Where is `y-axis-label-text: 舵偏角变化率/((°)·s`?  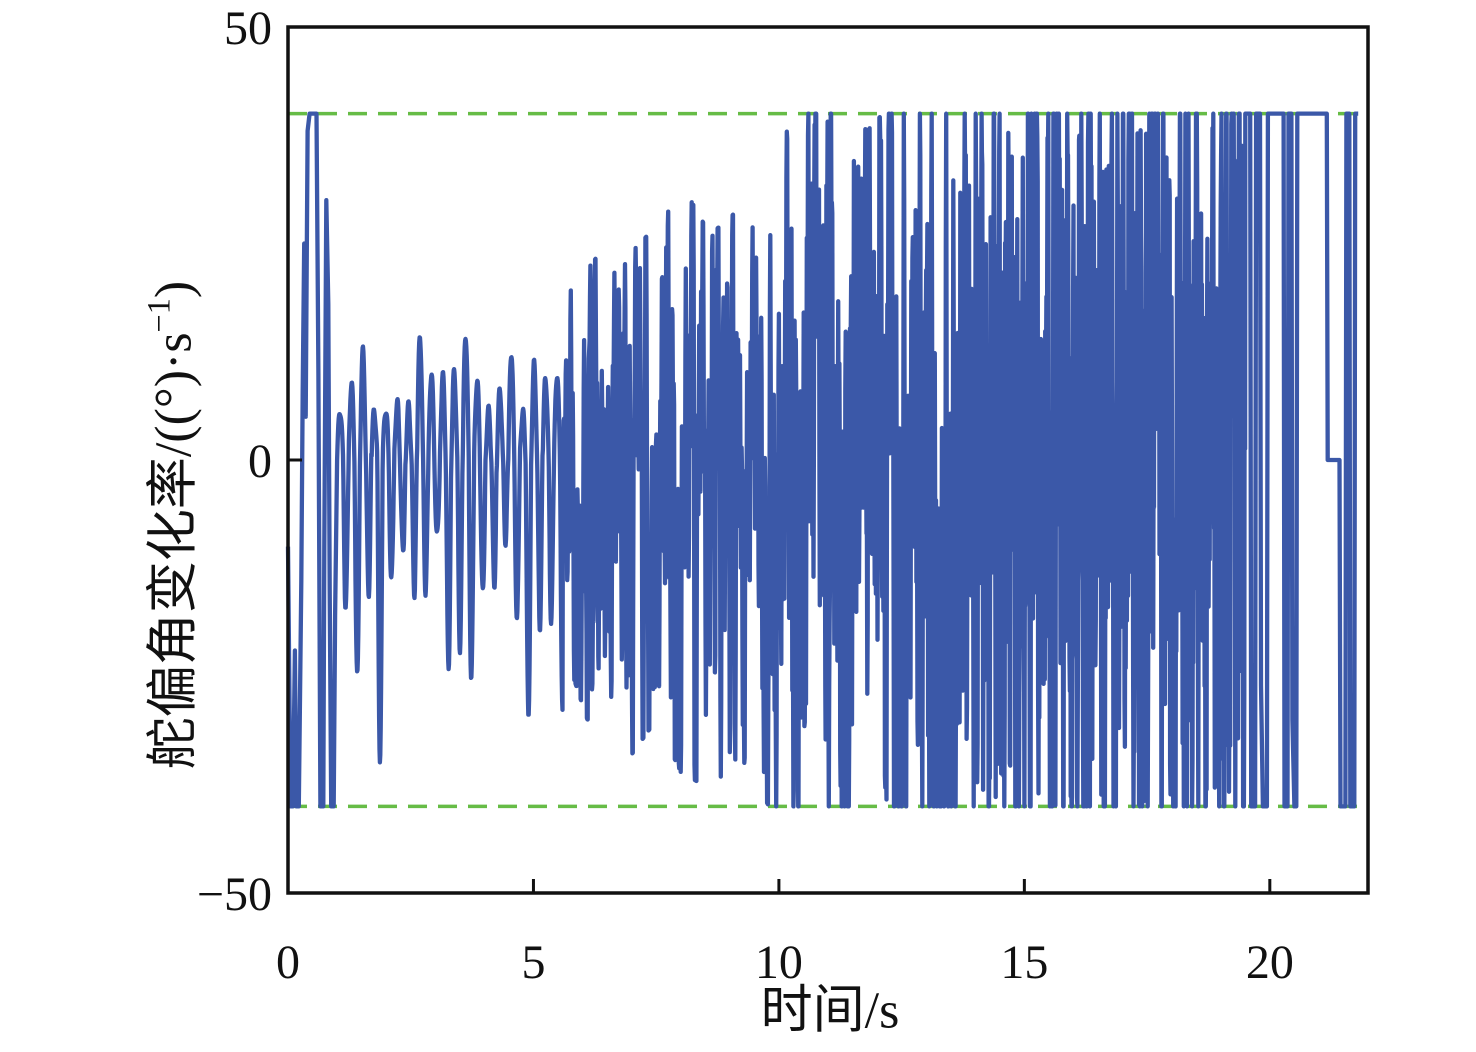 y-axis-label-text: 舵偏角变化率/((°)·s is located at coordinates (174, 551).